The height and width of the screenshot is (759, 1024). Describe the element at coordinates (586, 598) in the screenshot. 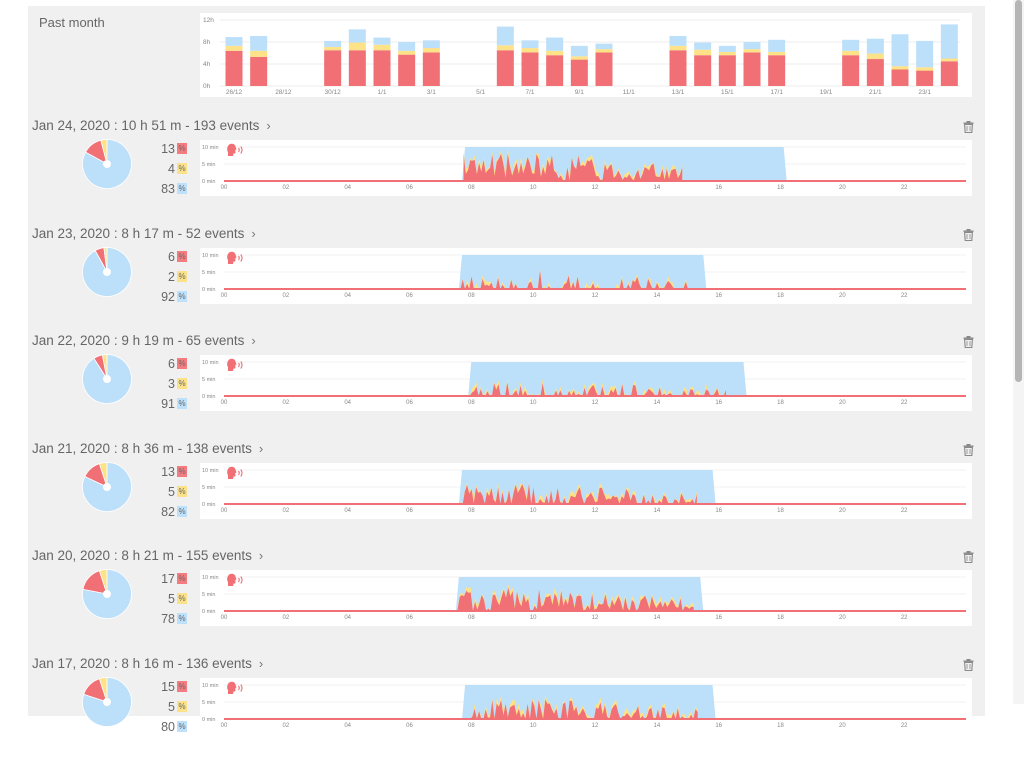

I see `day-timeline-chart: 10 min 5 min 0 min 00 02 04 06 08 10 12 14 16 18 20 22` at that location.